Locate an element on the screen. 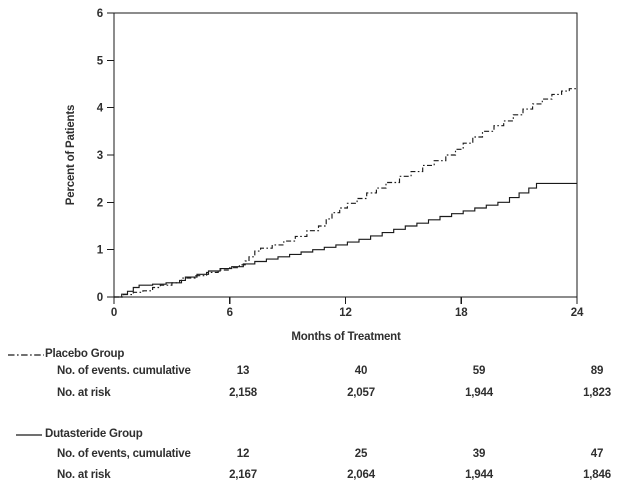  y-tick-label: 4 is located at coordinates (100, 109).